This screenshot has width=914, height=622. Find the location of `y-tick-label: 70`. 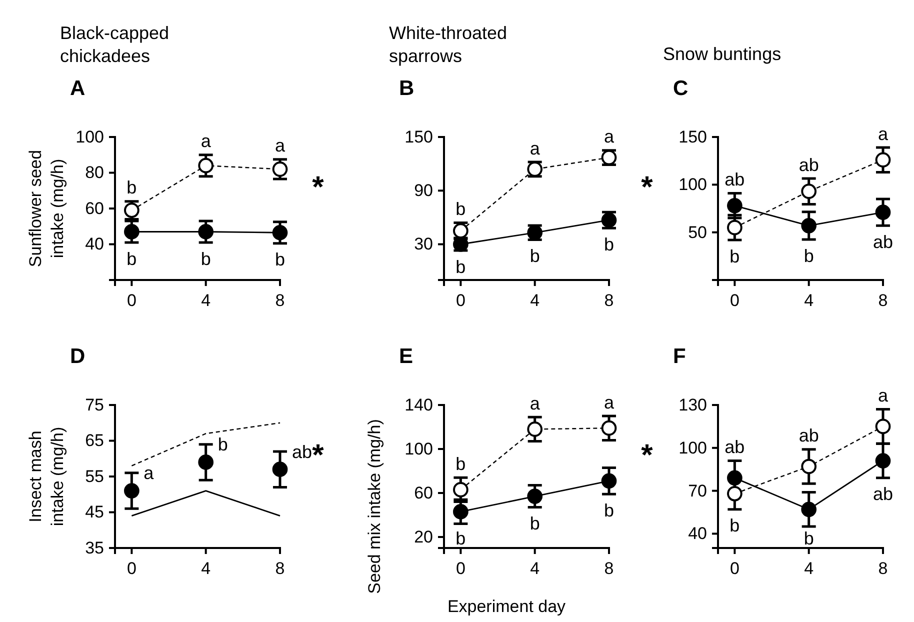

y-tick-label: 70 is located at coordinates (697, 490).